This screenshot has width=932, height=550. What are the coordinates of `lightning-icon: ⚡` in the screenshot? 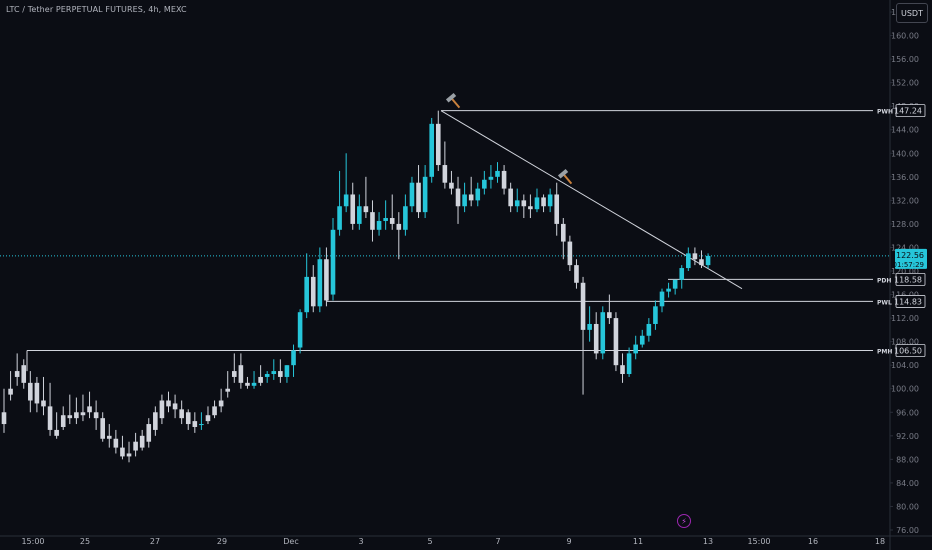 It's located at (684, 521).